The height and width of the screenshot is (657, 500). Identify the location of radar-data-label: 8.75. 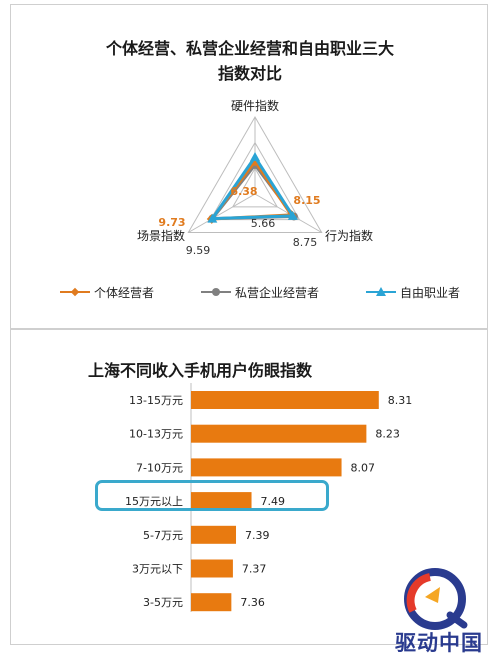
(305, 242).